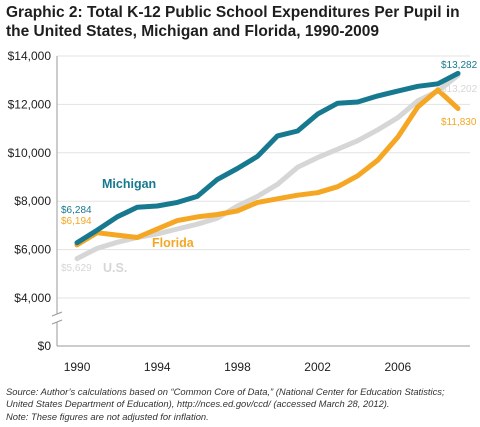 This screenshot has width=480, height=427. I want to click on x-tick-label: 1994, so click(157, 367).